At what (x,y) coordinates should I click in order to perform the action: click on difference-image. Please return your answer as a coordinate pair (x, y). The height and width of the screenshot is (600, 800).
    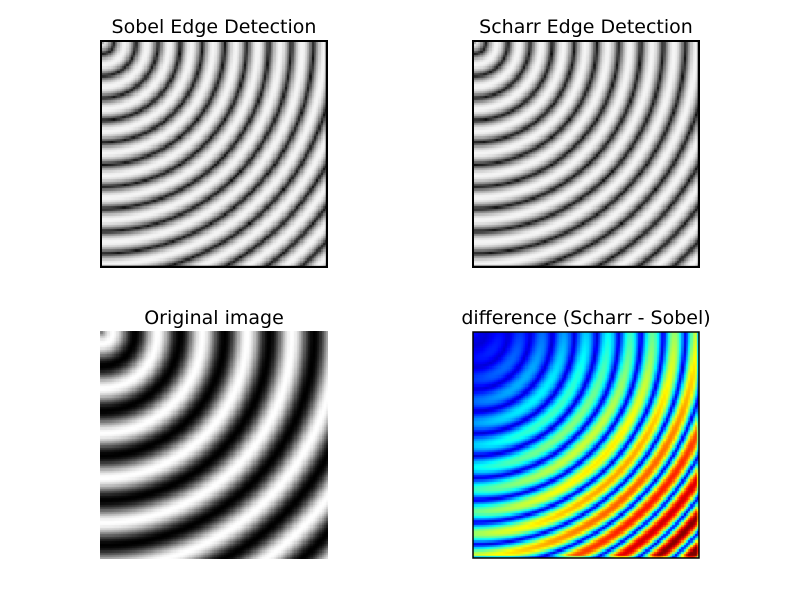
    Looking at the image, I should click on (586, 445).